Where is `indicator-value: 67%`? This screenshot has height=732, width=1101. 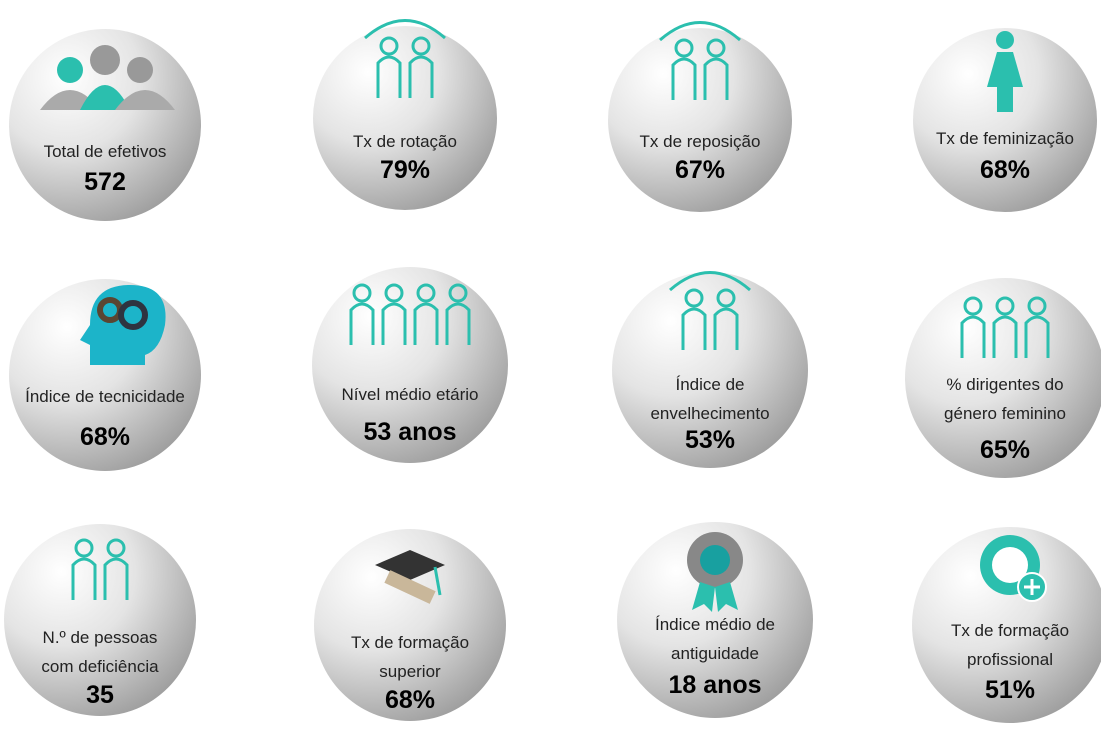 indicator-value: 67% is located at coordinates (700, 170).